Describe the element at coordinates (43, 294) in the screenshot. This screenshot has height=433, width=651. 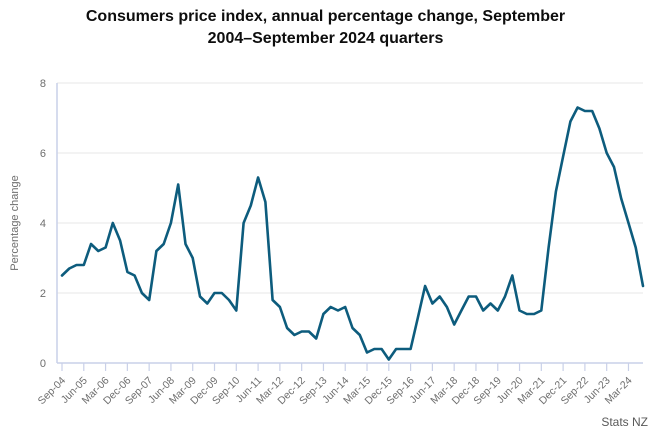
I see `y-tick-label: 2` at that location.